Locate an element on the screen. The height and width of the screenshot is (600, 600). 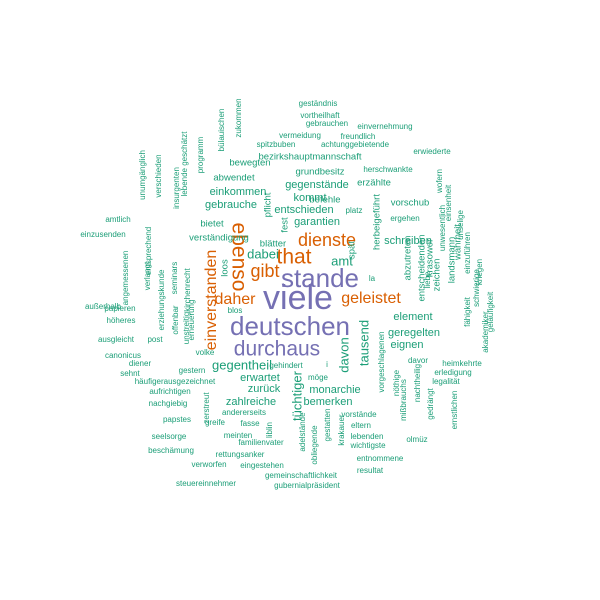
word-41: herbeigeführt is located at coordinates (377, 222).